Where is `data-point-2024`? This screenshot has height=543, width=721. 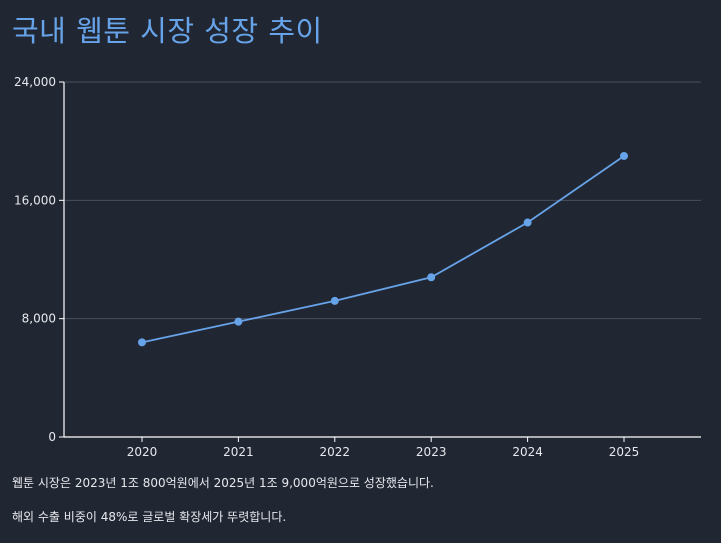
data-point-2024 is located at coordinates (527, 222).